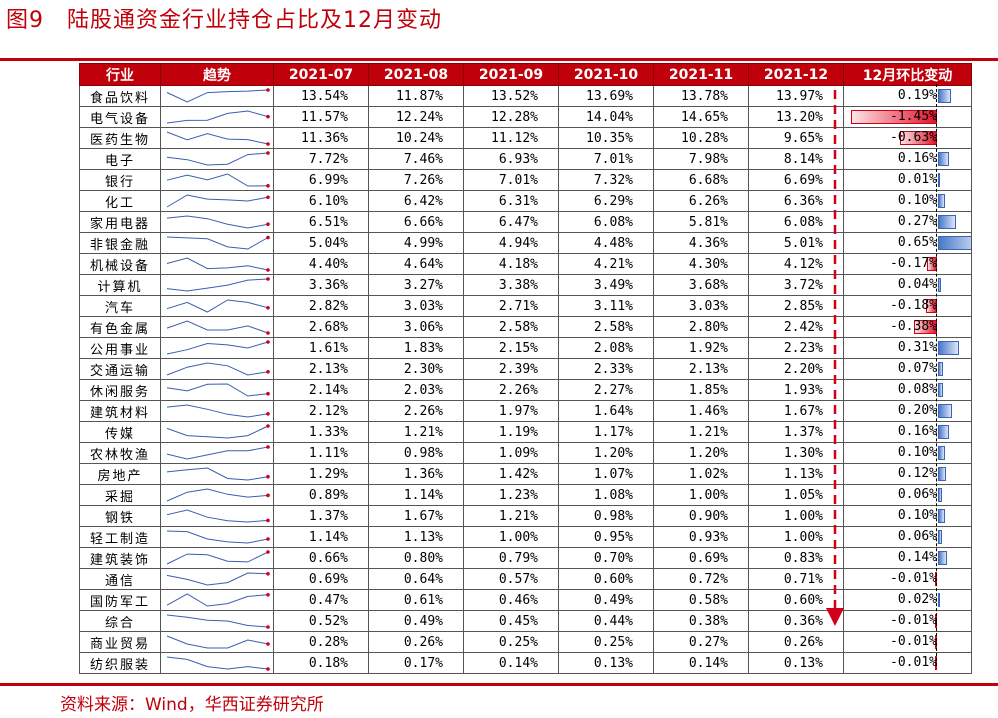  Describe the element at coordinates (321, 453) in the screenshot. I see `value-cell: 1.11%` at that location.